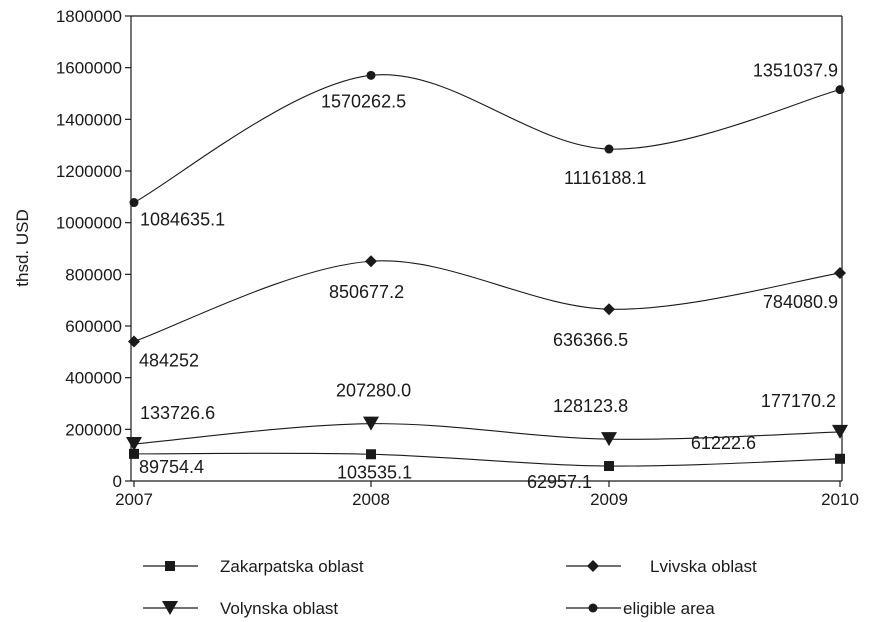 The image size is (870, 622). I want to click on legend-item: Zakarpatska oblast, so click(253, 566).